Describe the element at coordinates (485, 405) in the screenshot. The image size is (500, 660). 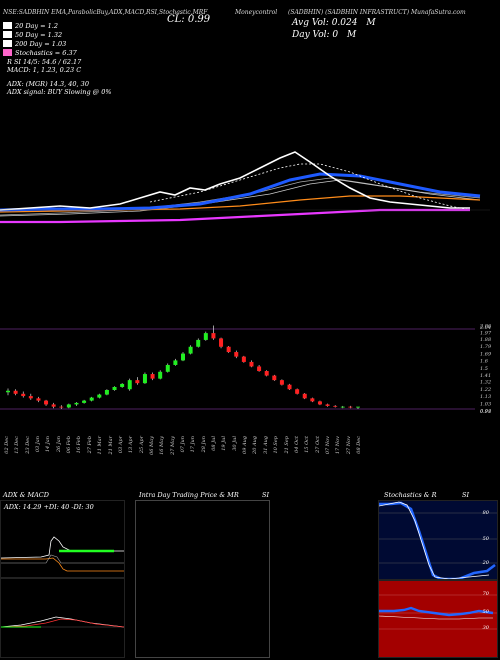
I see `price-tick-label: 1.03` at that location.